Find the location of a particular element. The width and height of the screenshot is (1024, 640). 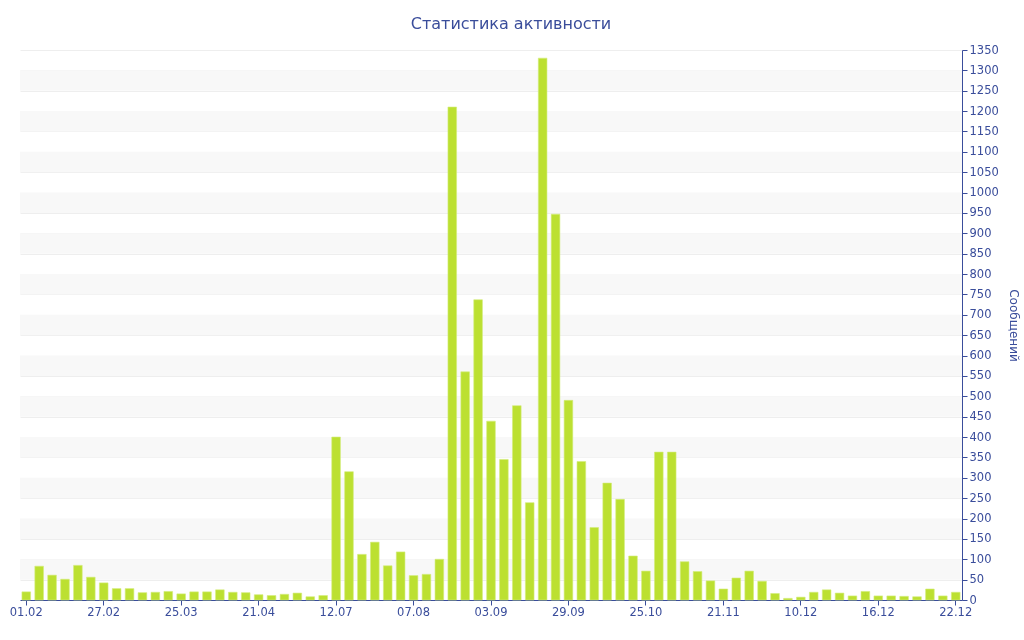

y-tick-label: 1200 is located at coordinates (984, 110).